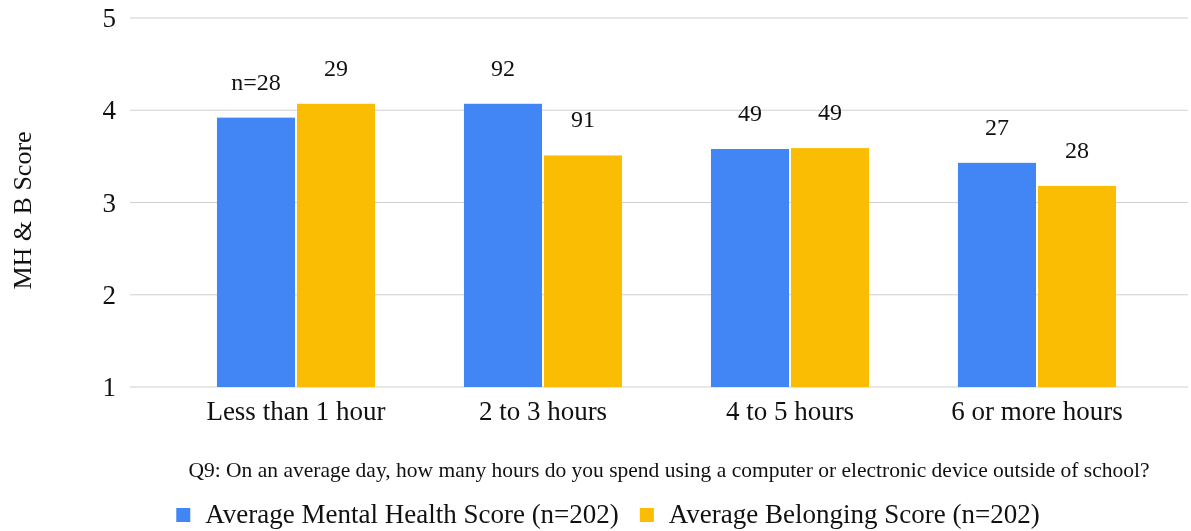 The height and width of the screenshot is (531, 1191). Describe the element at coordinates (109, 202) in the screenshot. I see `y-tick-label: 3` at that location.